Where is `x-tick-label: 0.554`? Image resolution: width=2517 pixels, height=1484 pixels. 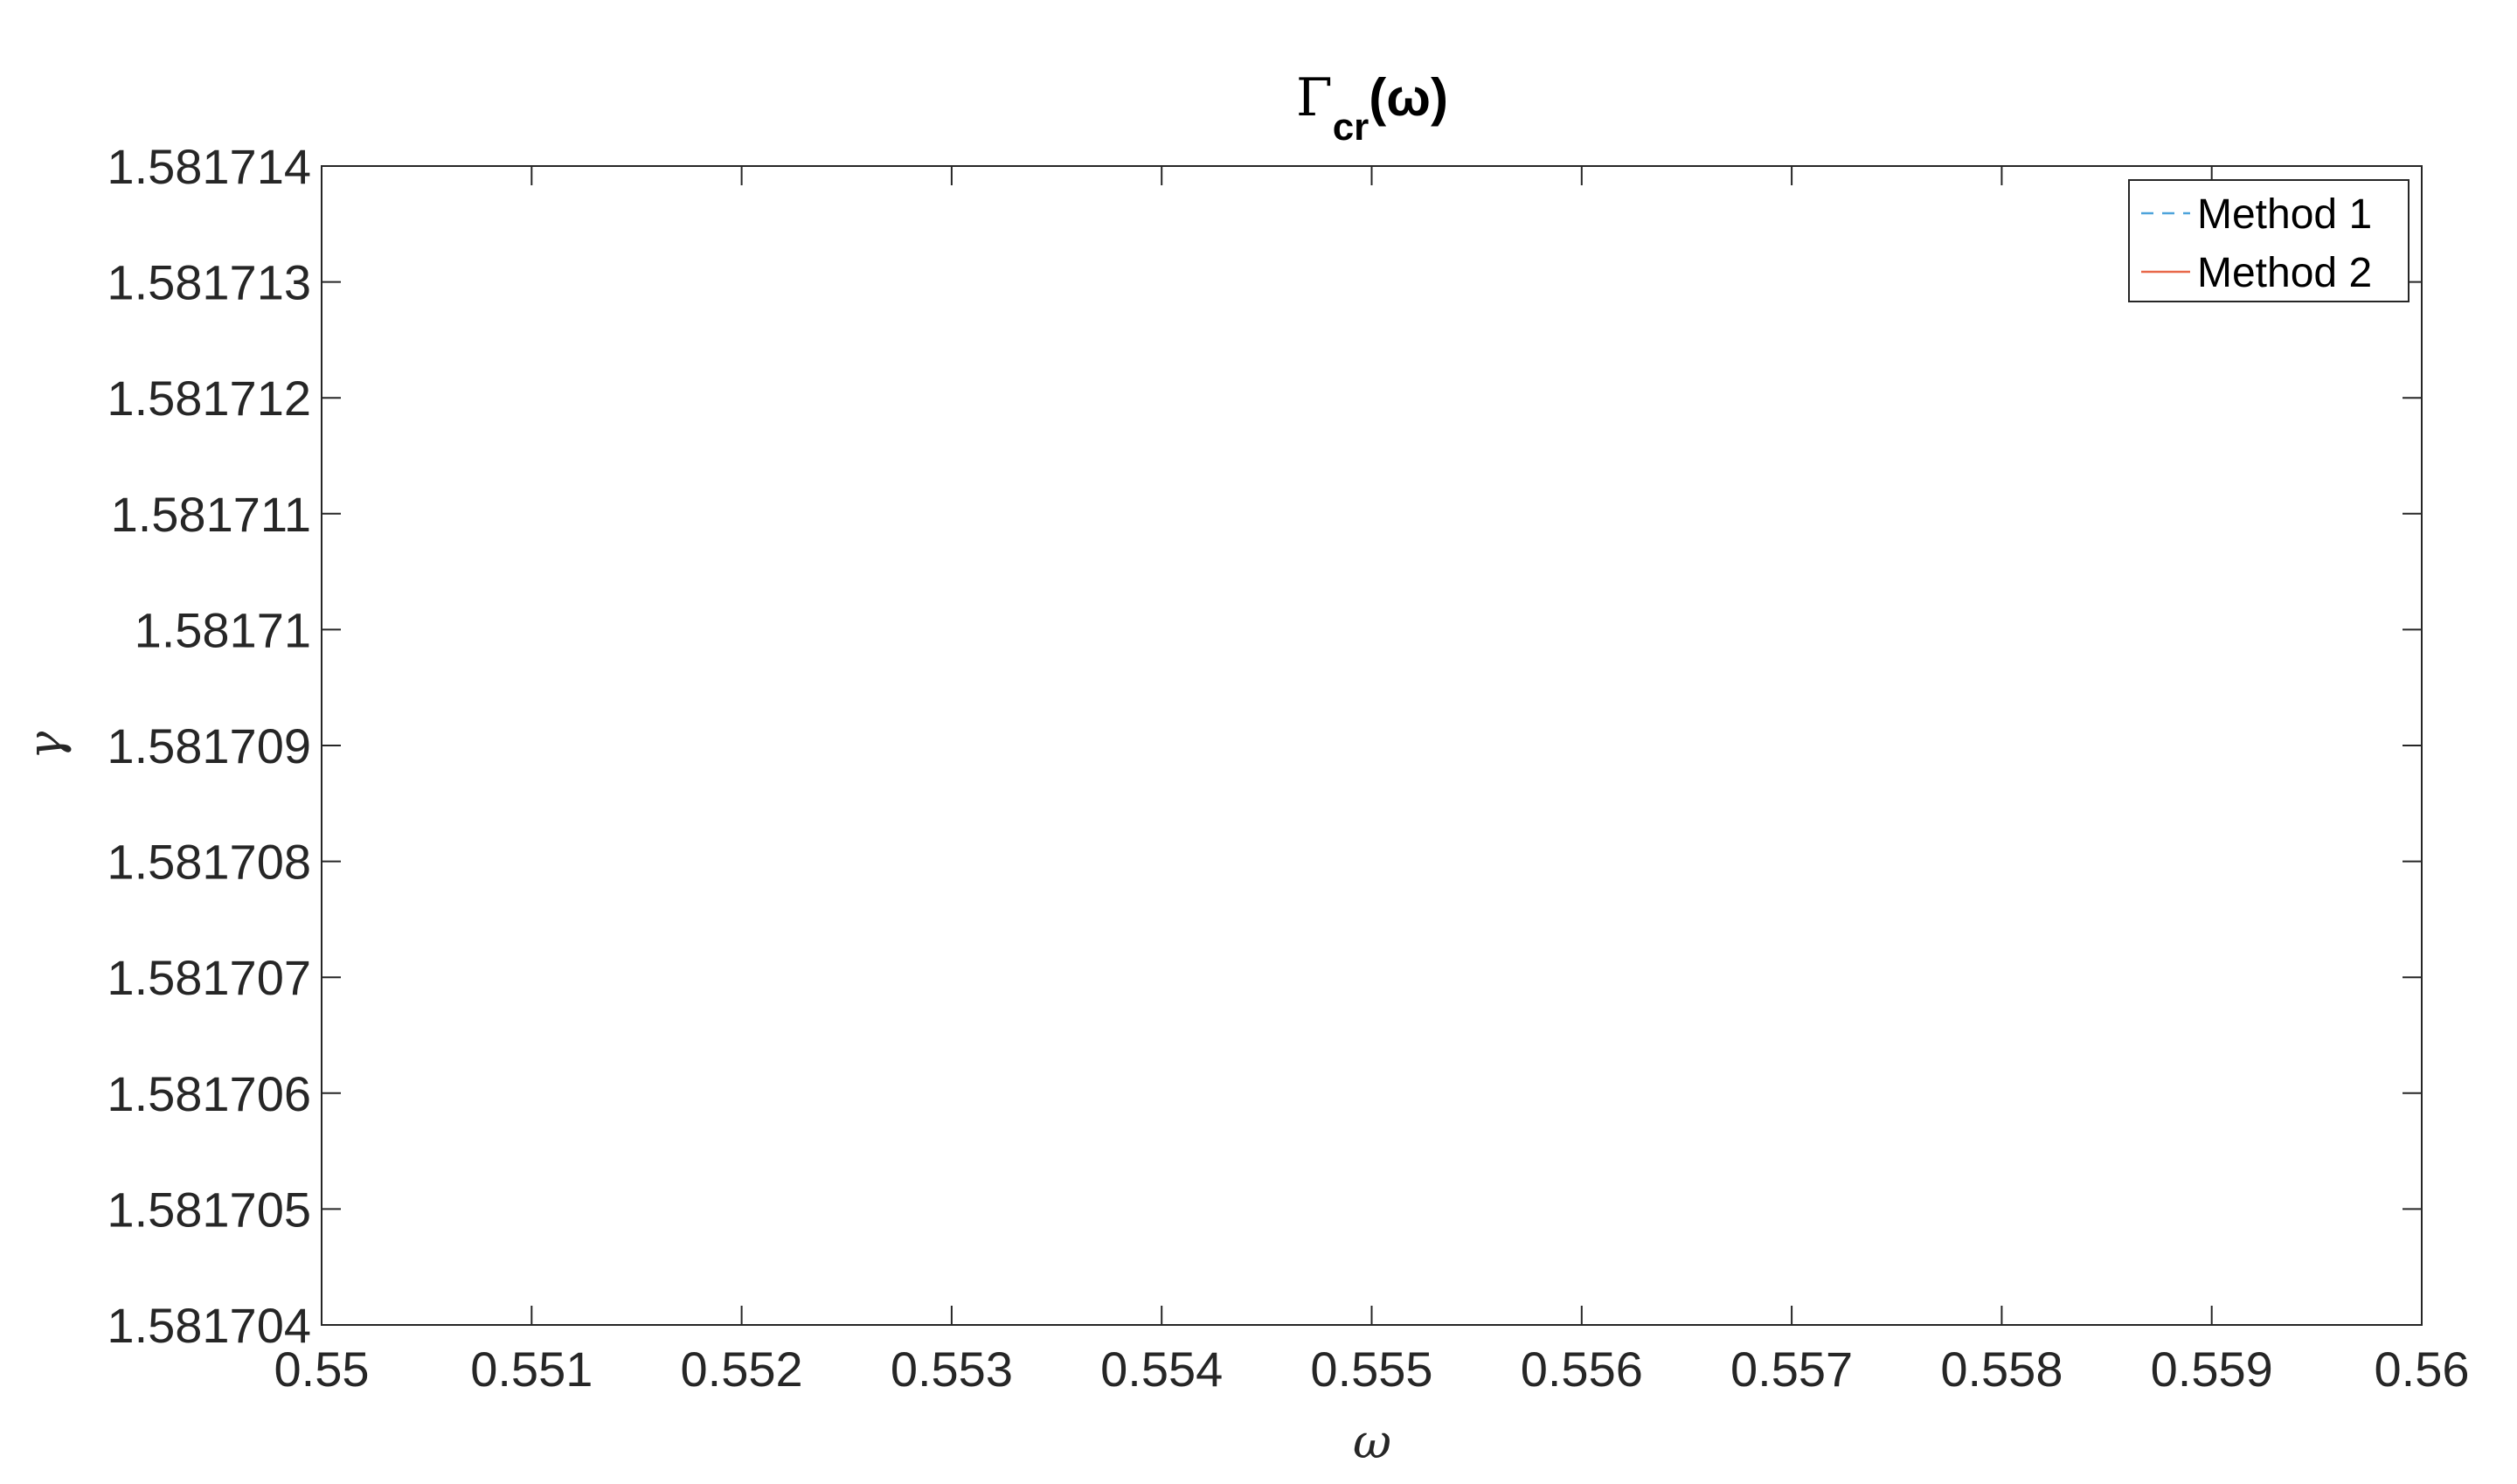 x-tick-label: 0.554 is located at coordinates (1161, 1369).